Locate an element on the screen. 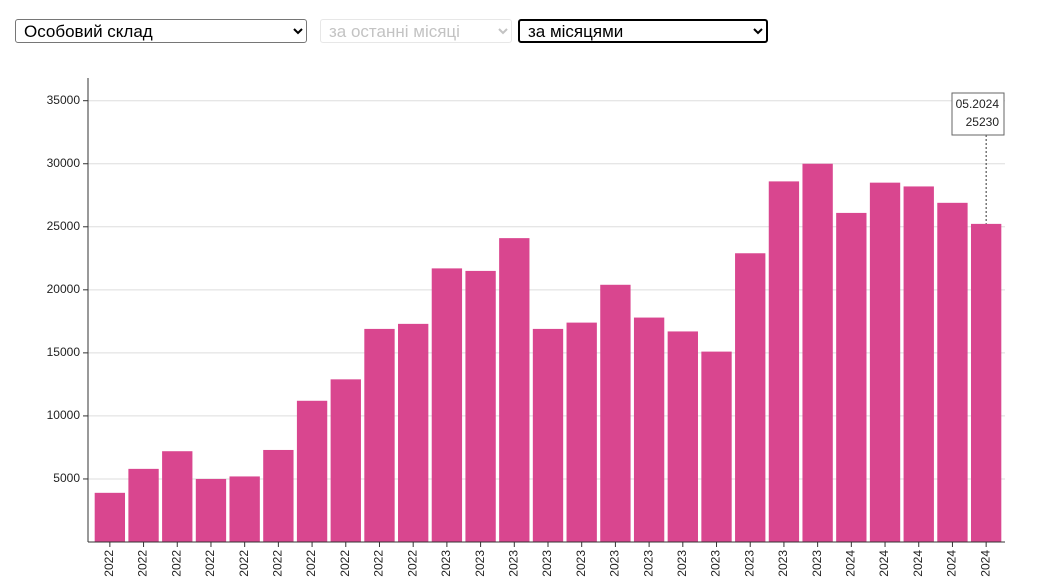 This screenshot has width=1040, height=585. tooltip-label: 05.2024 is located at coordinates (978, 104).